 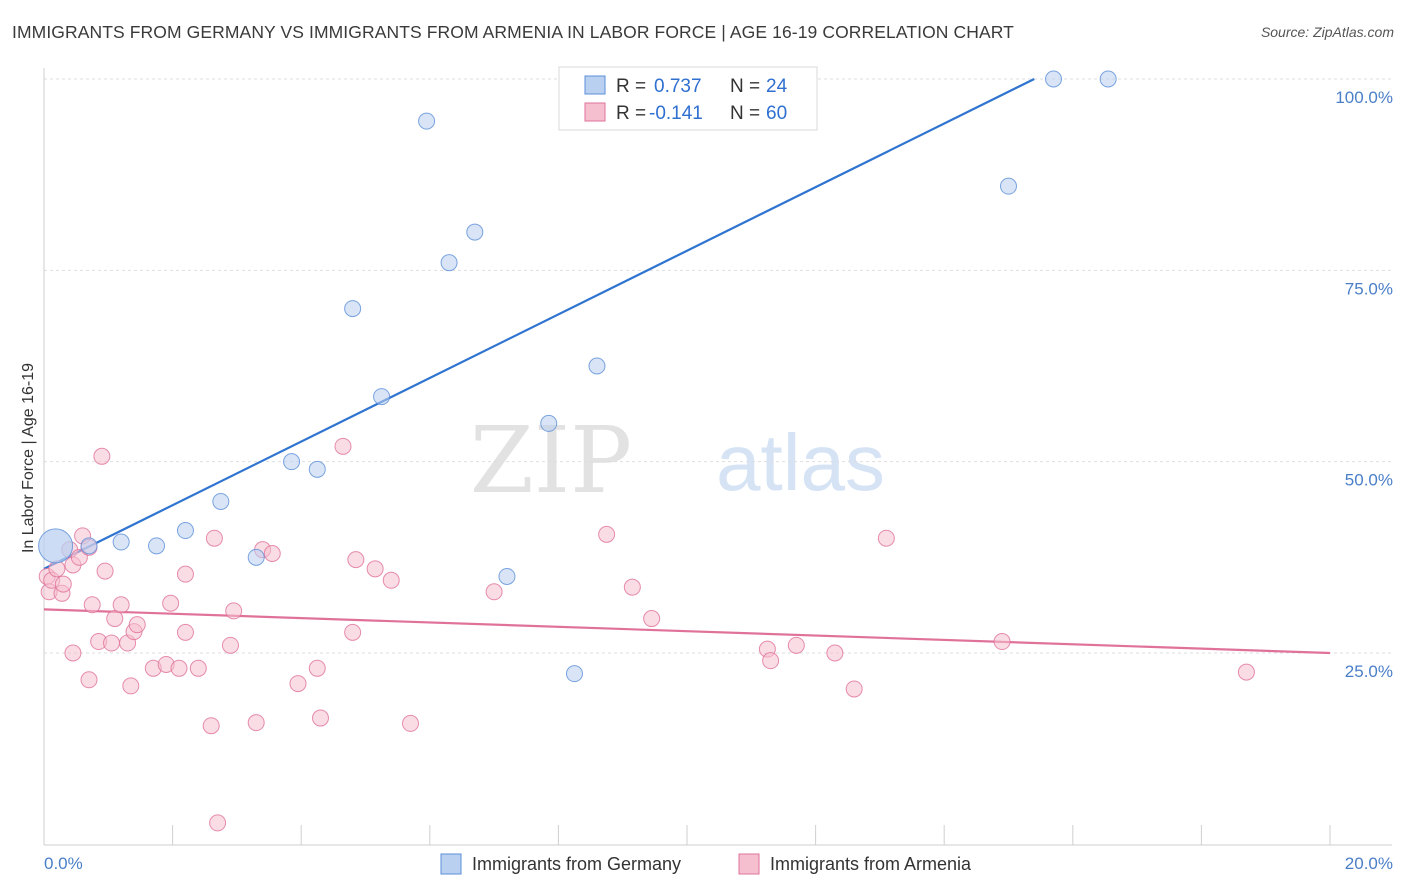 I want to click on y-axis-label: In Labor Force | Age 16-19, so click(x=28, y=458).